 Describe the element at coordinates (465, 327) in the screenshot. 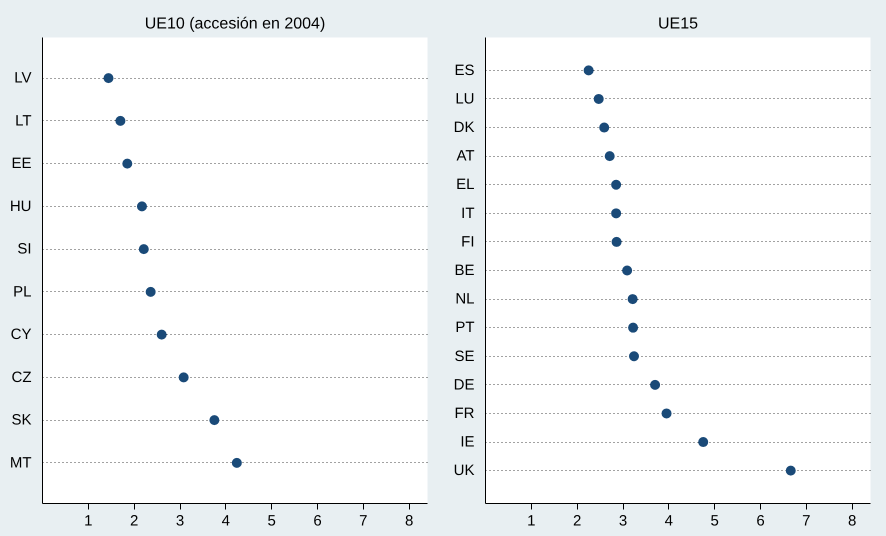

I see `y-tick-label: PT` at that location.